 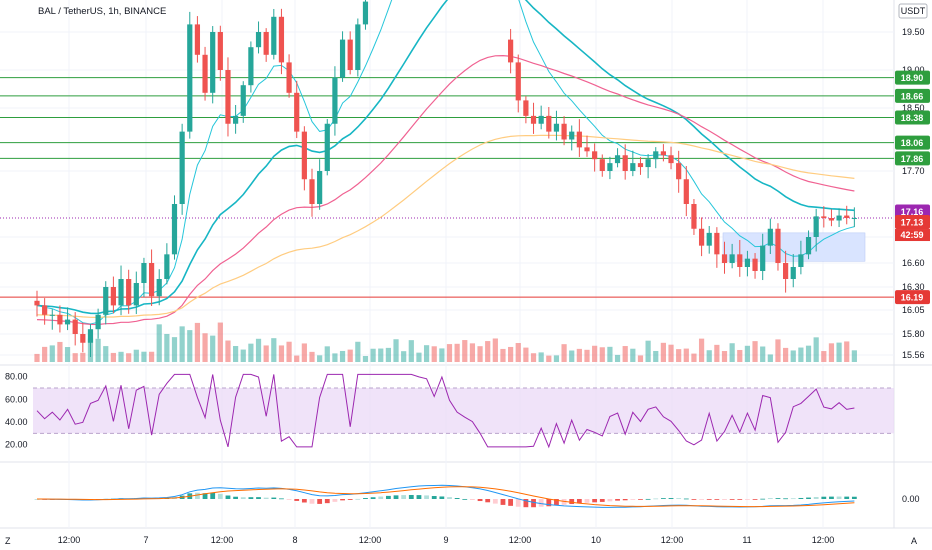 I want to click on rsi-tick-label: 80.00, so click(x=16, y=377).